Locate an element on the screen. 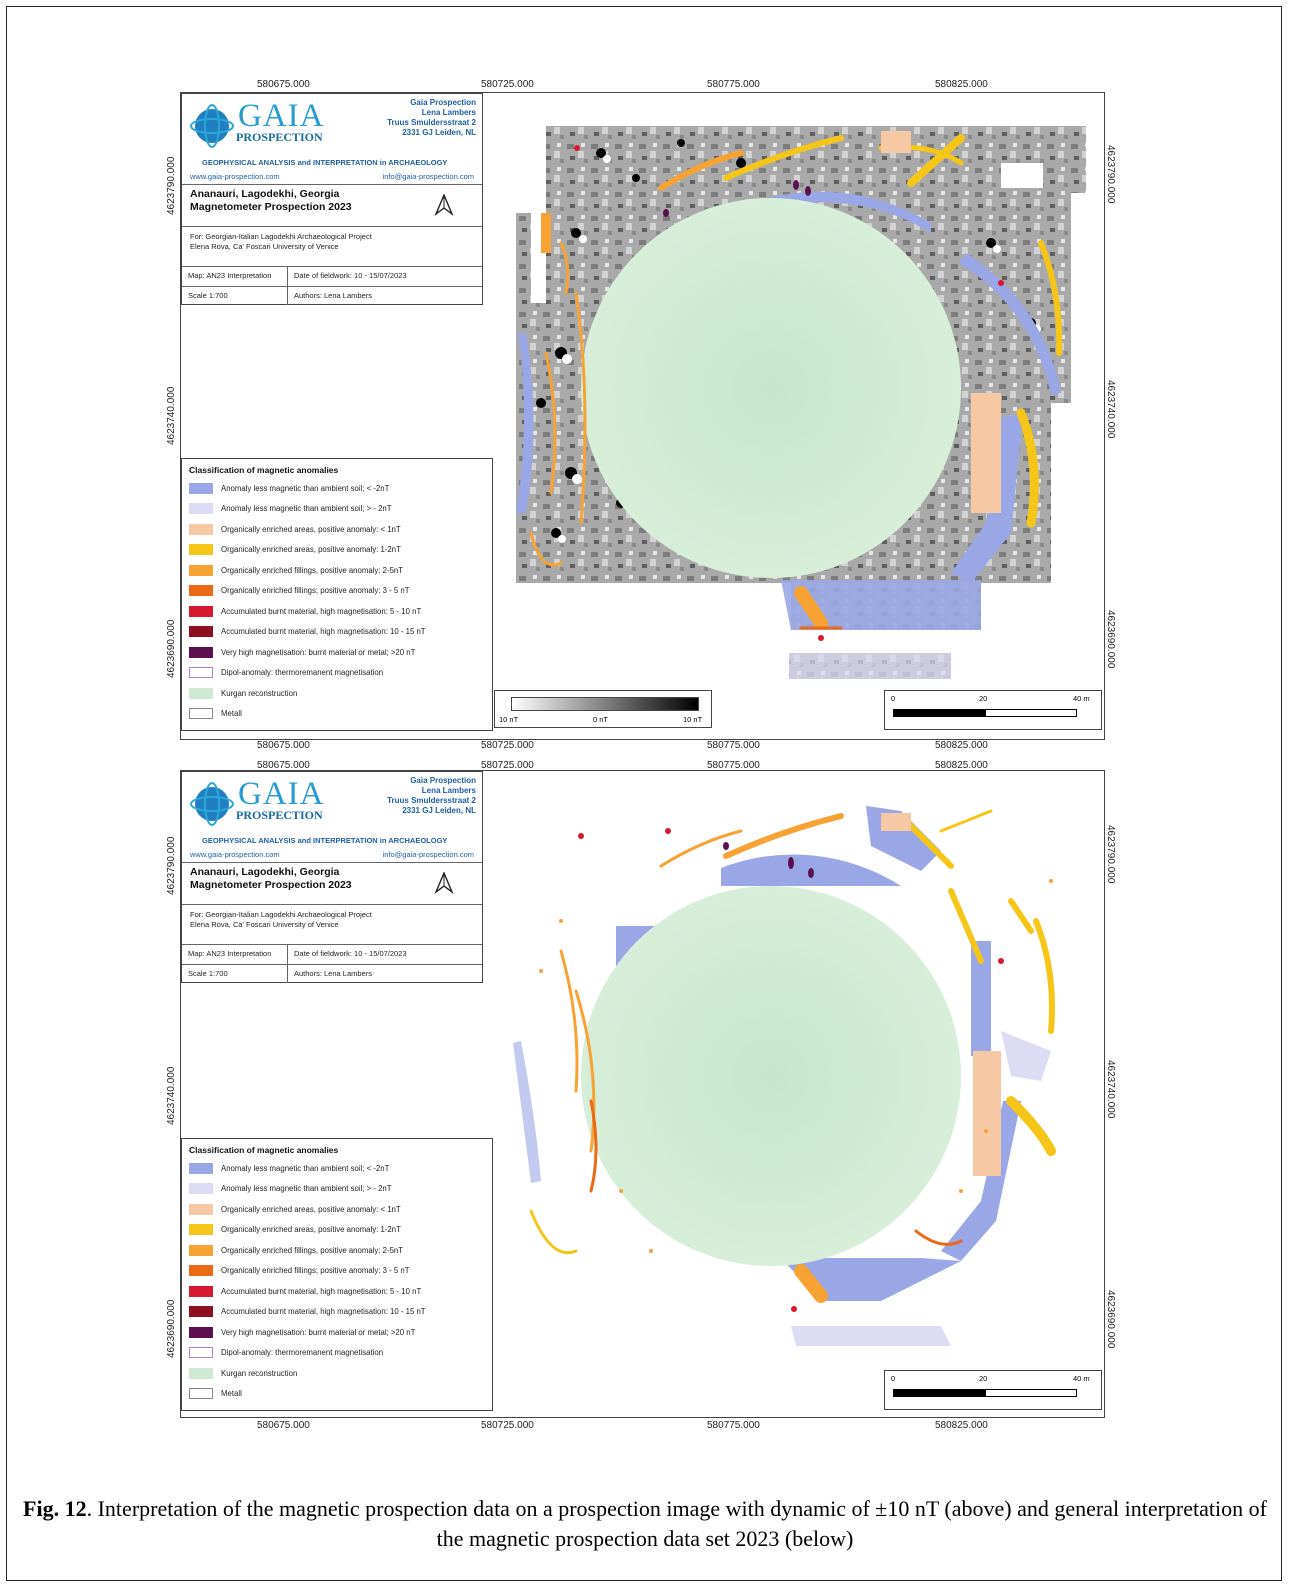 This screenshot has width=1290, height=1589. gradient-right-label: 10 nT is located at coordinates (693, 719).